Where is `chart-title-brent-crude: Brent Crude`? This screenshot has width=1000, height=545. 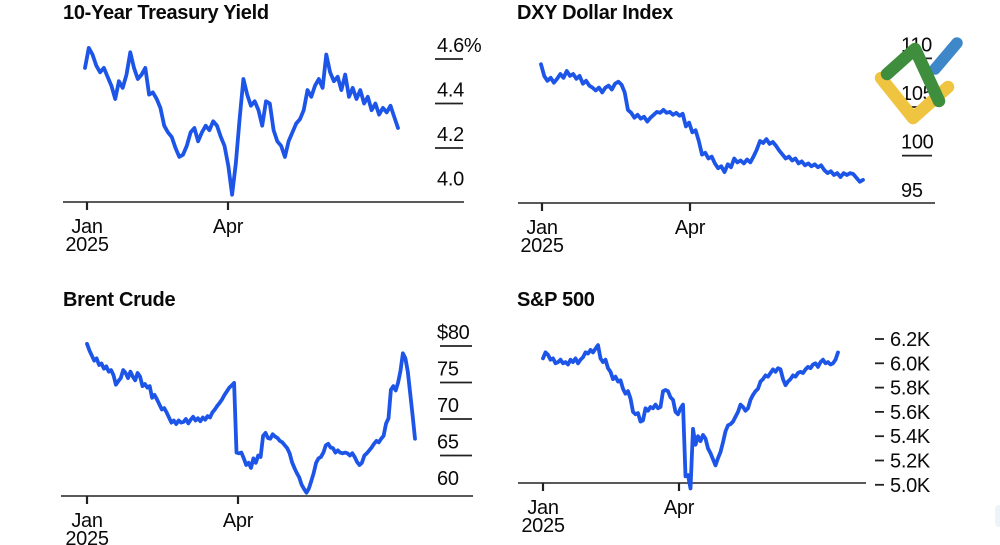 chart-title-brent-crude: Brent Crude is located at coordinates (119, 300).